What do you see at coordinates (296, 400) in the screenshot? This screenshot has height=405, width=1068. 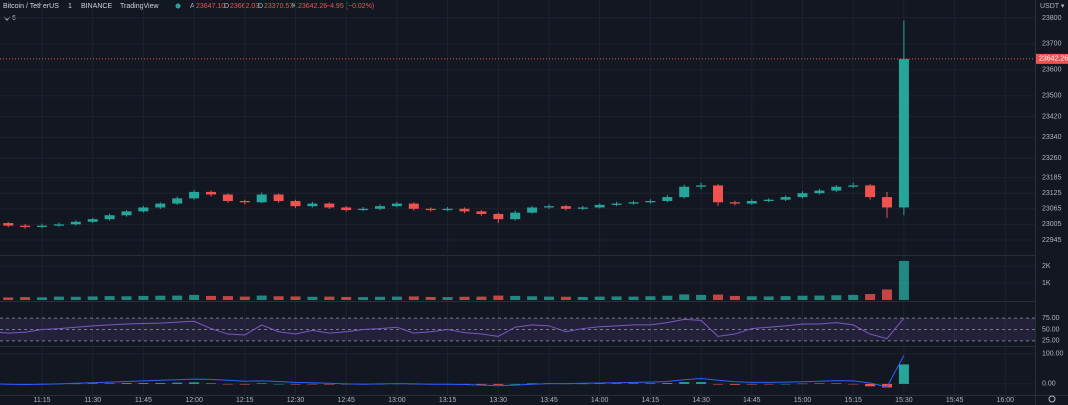 I see `x-tick-label: 12:30` at bounding box center [296, 400].